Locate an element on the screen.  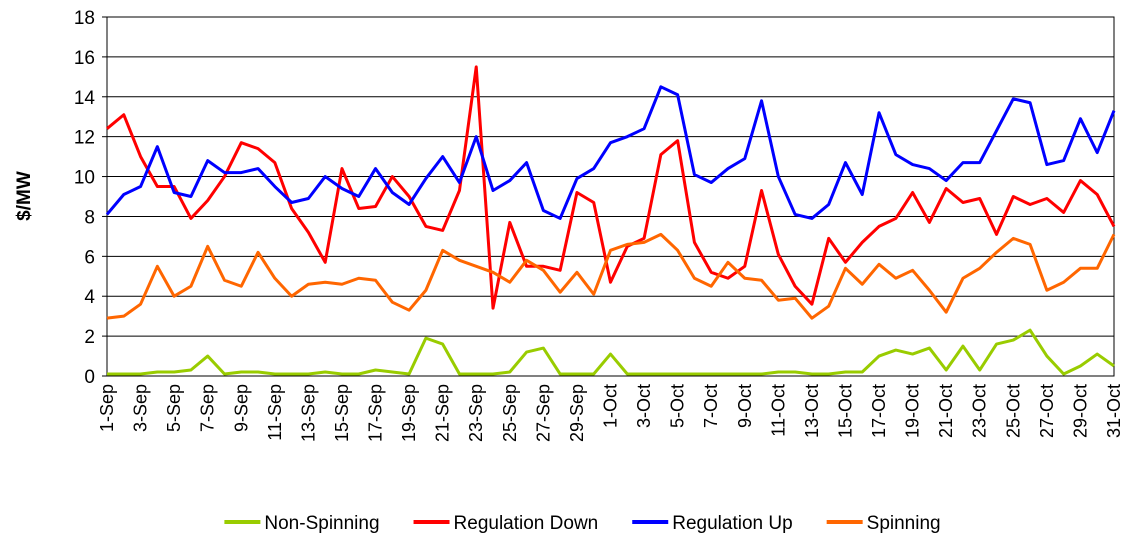
x-tick-label: 17-Oct is located at coordinates (879, 411).